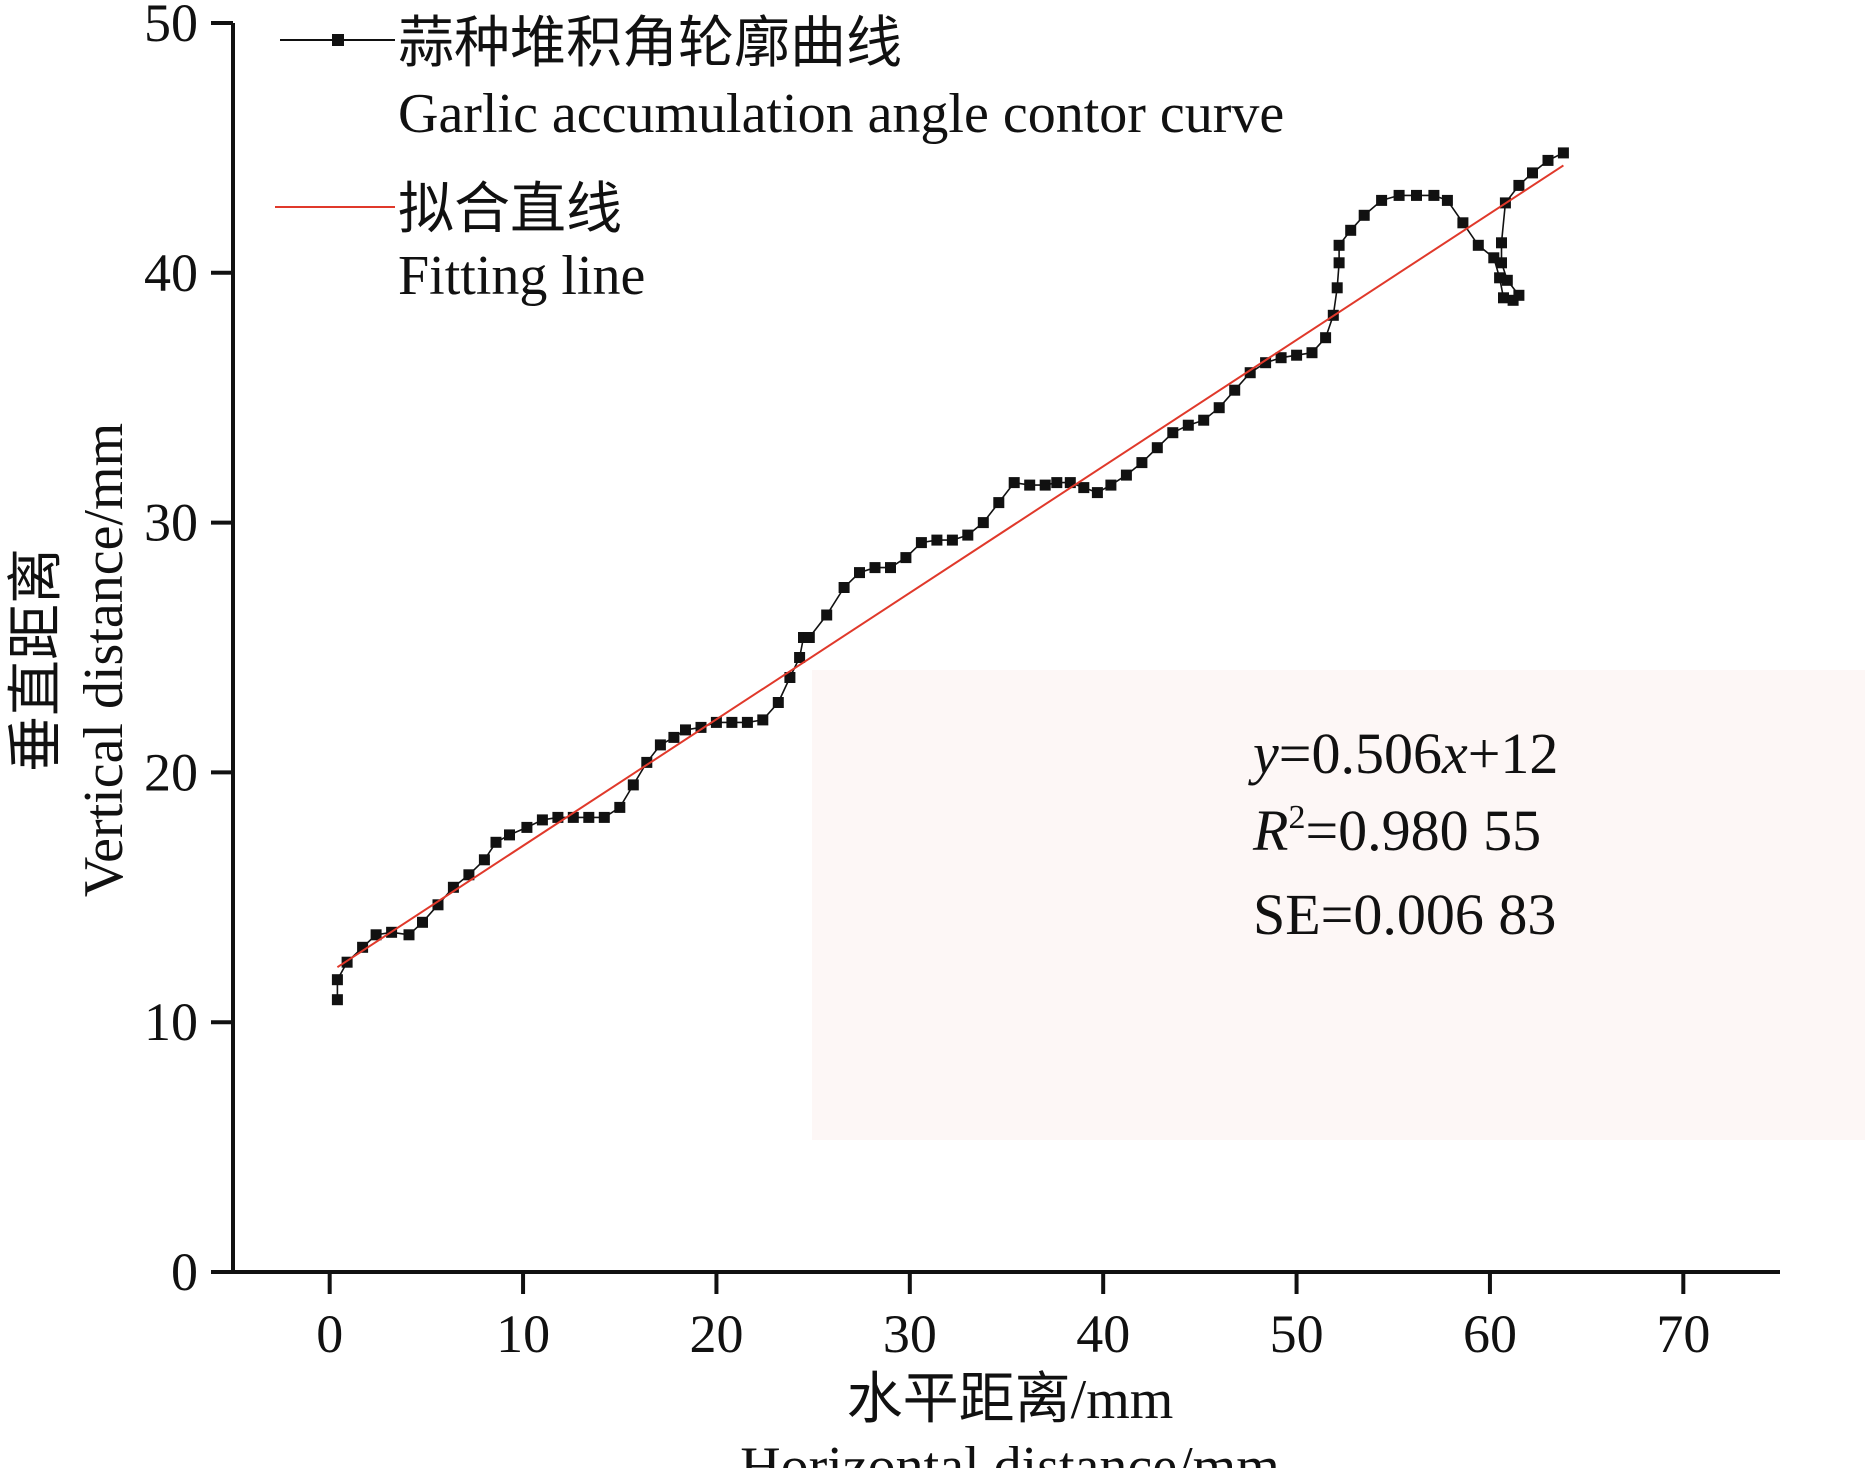 The width and height of the screenshot is (1867, 1468). I want to click on y-tick-label: 20, so click(171, 772).